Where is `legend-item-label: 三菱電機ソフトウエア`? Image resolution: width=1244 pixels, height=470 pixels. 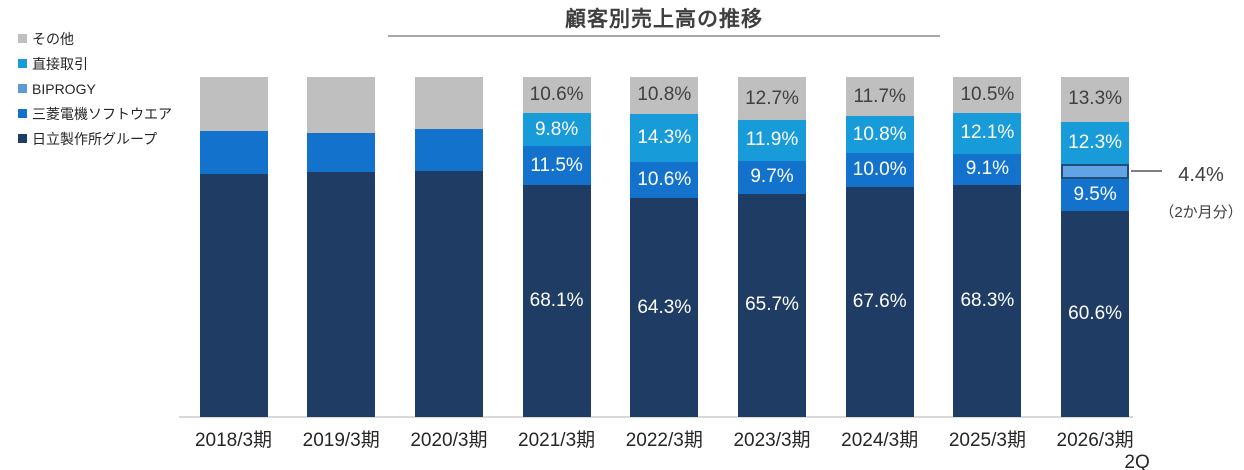 legend-item-label: 三菱電機ソフトウエア is located at coordinates (102, 113).